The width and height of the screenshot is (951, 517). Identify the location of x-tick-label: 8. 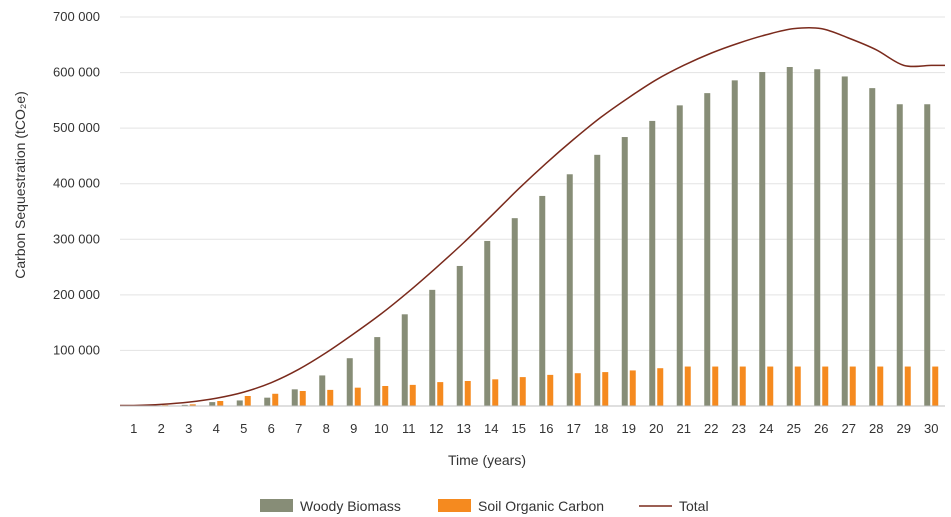
(326, 428).